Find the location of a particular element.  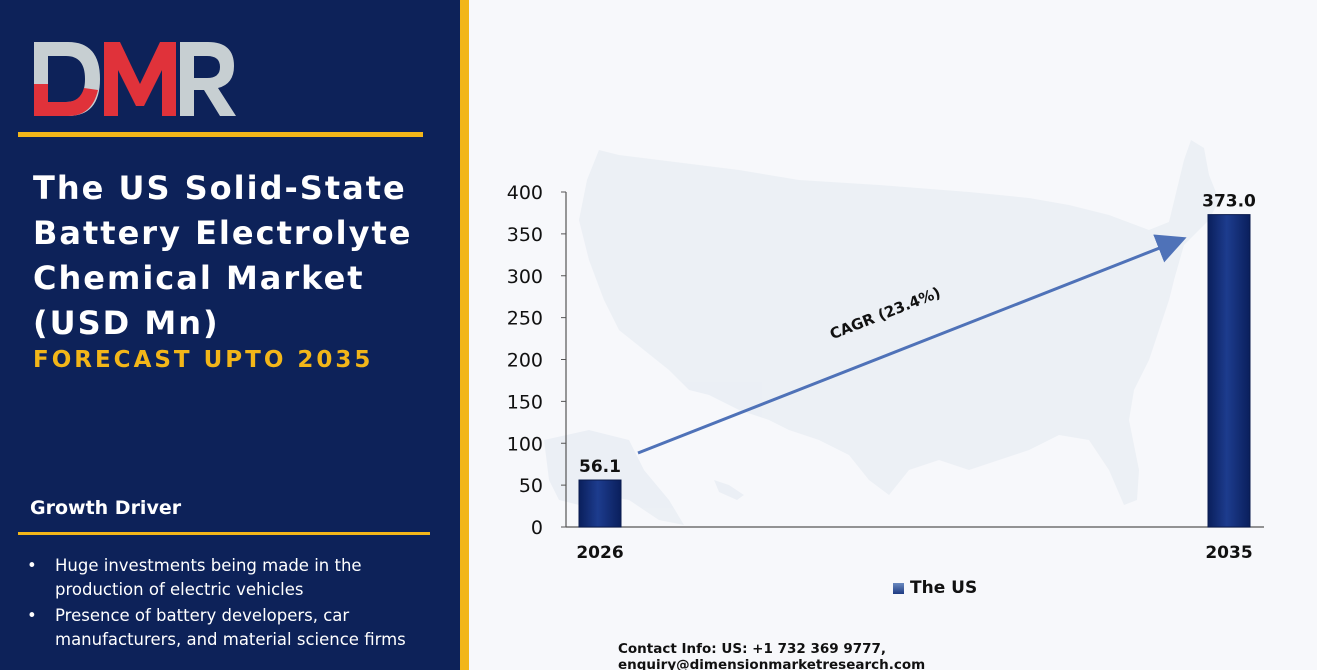

logo-letter-d-accent is located at coordinates (66, 100).